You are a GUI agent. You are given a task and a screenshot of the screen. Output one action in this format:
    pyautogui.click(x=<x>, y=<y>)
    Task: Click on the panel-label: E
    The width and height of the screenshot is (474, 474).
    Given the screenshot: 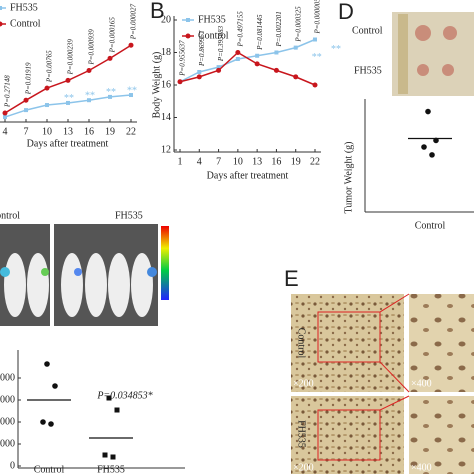 What is the action you would take?
    pyautogui.click(x=291, y=278)
    